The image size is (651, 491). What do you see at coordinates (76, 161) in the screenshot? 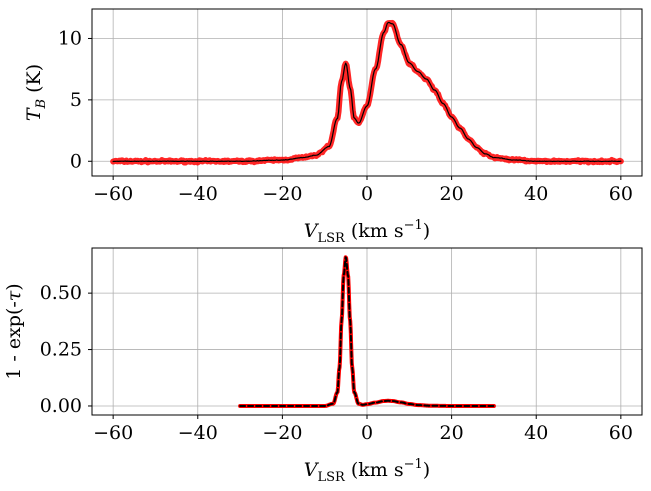
I see `y-tick-label: 0` at bounding box center [76, 161].